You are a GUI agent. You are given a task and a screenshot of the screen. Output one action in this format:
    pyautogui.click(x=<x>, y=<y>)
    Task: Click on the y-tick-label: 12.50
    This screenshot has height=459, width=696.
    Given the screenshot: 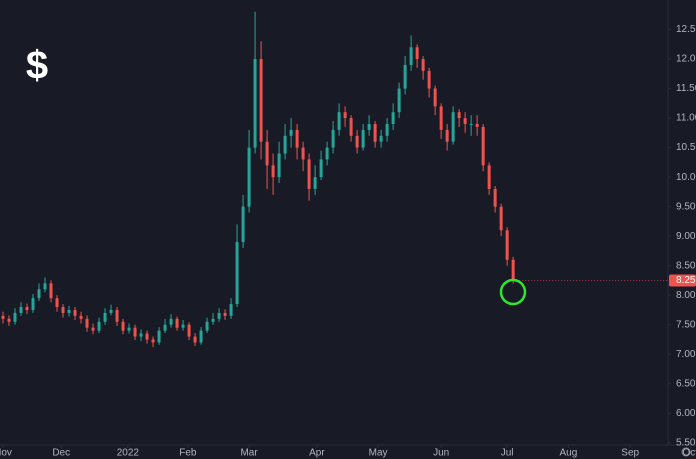 What is the action you would take?
    pyautogui.click(x=686, y=29)
    